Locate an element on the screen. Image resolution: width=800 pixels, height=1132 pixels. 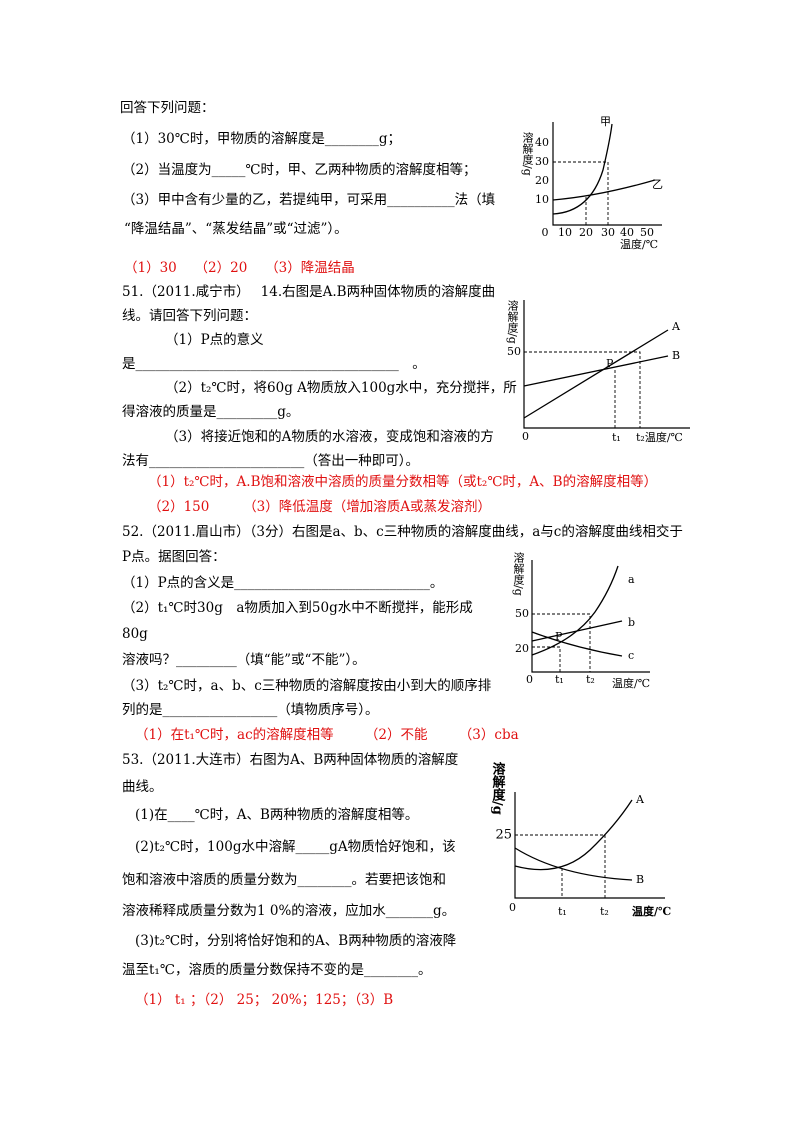
figure-51: A B 溶解度/g 50 P 0 t₁ t₂温度/℃ is located at coordinates (598, 371).